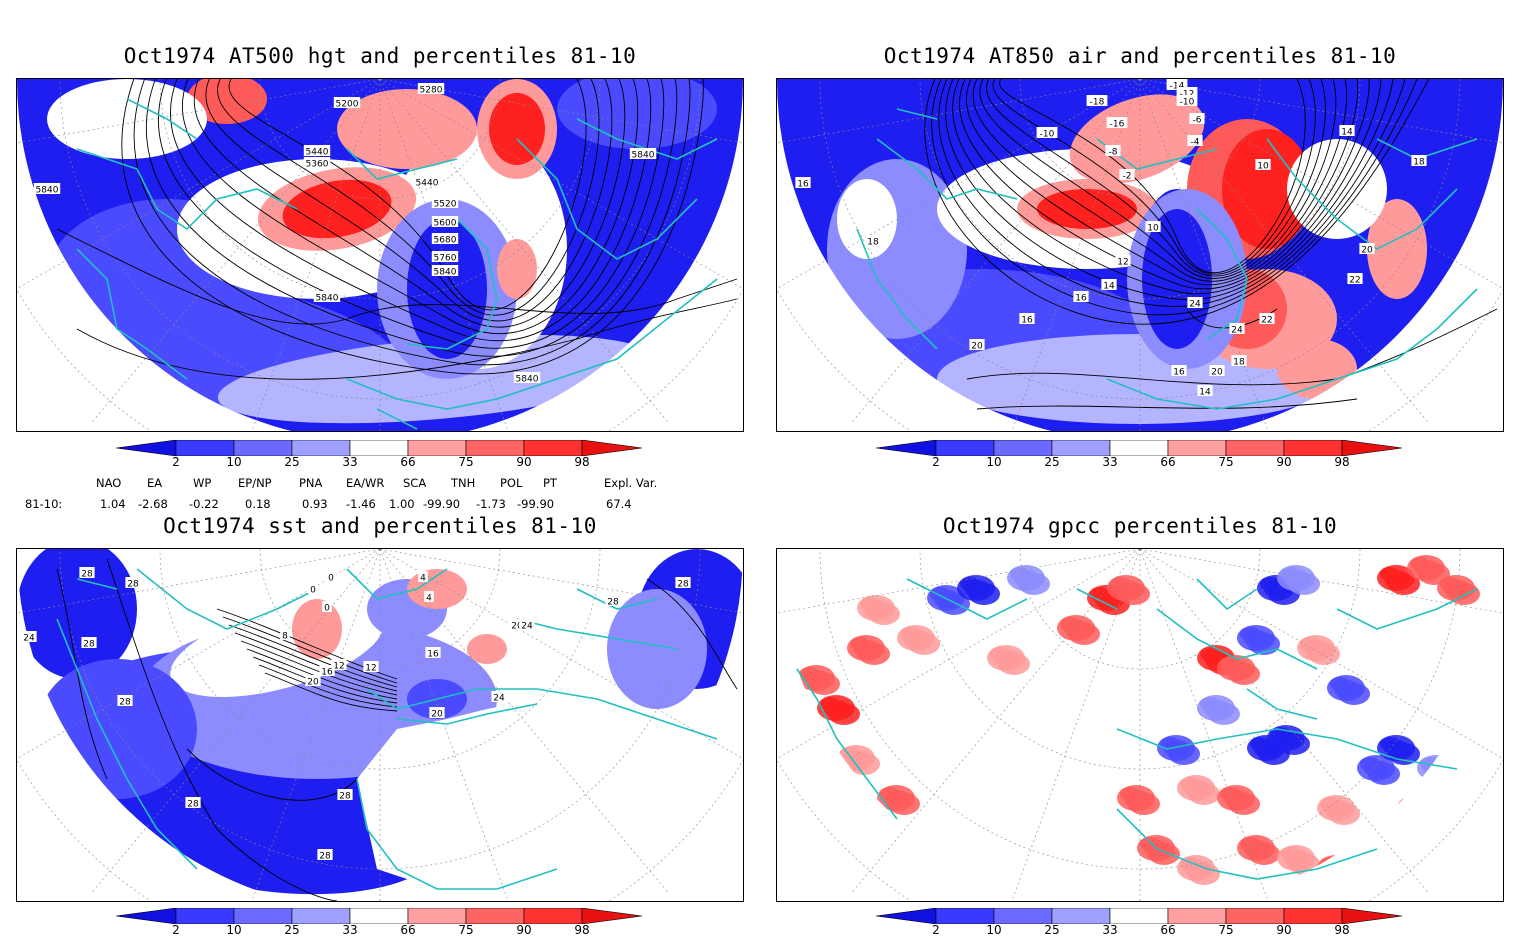  What do you see at coordinates (431, 91) in the screenshot?
I see `contour-label: 5280` at bounding box center [431, 91].